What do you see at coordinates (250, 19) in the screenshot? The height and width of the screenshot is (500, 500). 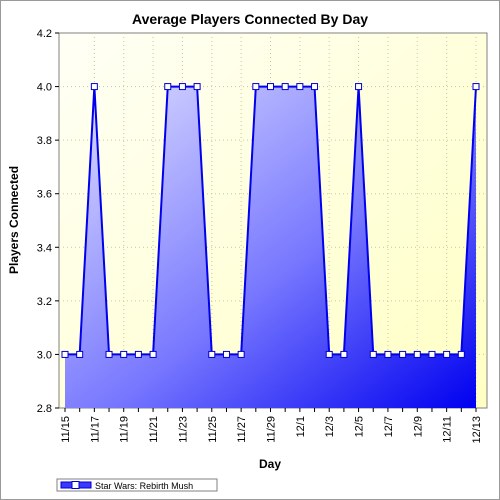 I see `chart-title: Average Players Connected By Day` at bounding box center [250, 19].